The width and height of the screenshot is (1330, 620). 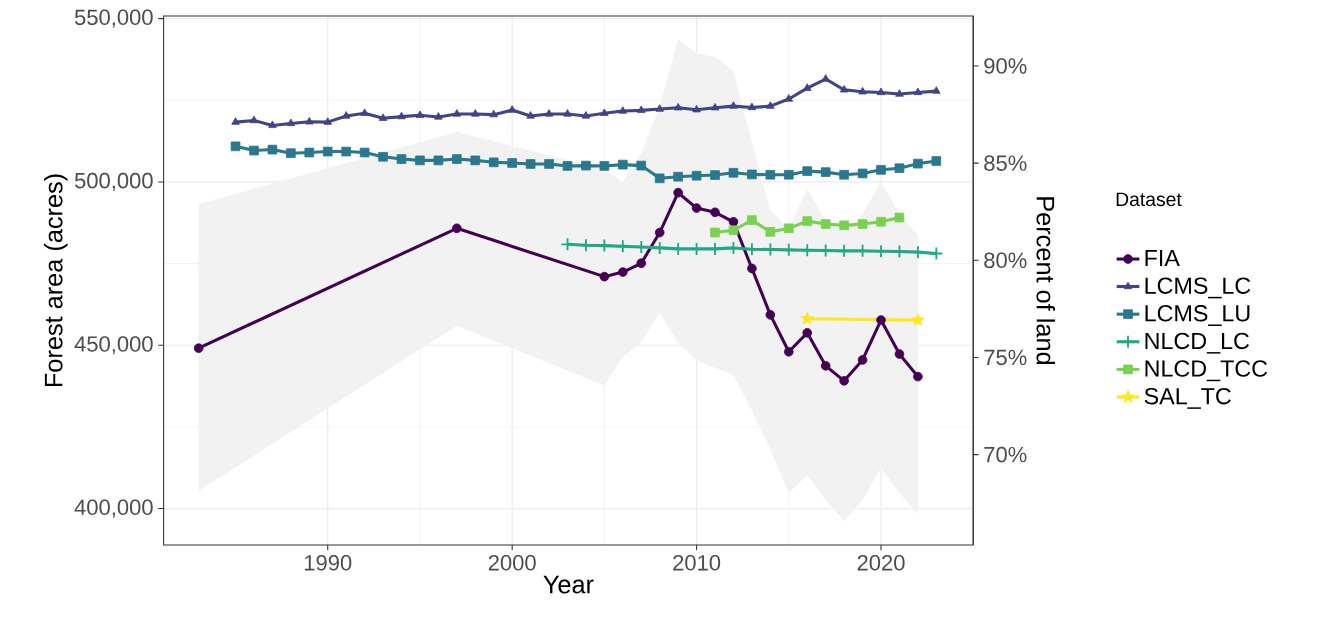 What do you see at coordinates (1197, 343) in the screenshot?
I see `legend-label: NLCD_LC` at bounding box center [1197, 343].